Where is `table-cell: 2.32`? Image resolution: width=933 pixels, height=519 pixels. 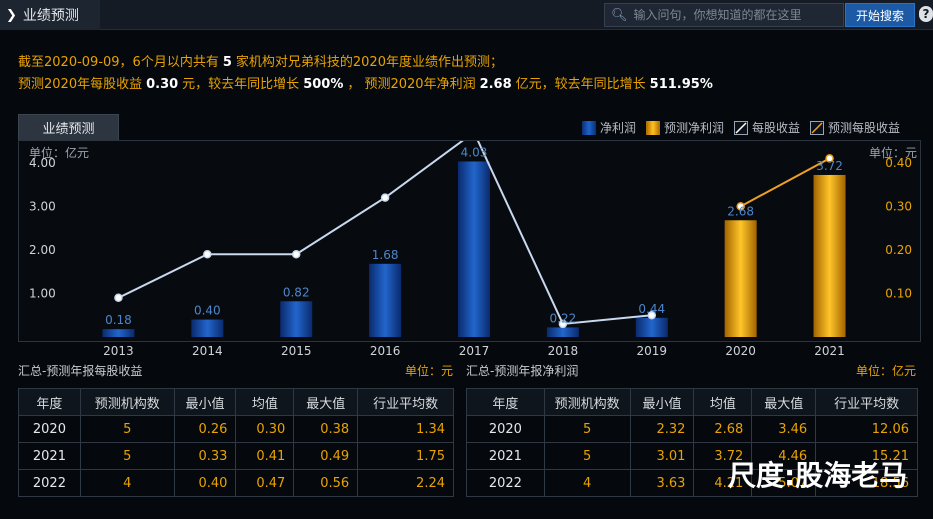
table-cell: 2.32 is located at coordinates (662, 429).